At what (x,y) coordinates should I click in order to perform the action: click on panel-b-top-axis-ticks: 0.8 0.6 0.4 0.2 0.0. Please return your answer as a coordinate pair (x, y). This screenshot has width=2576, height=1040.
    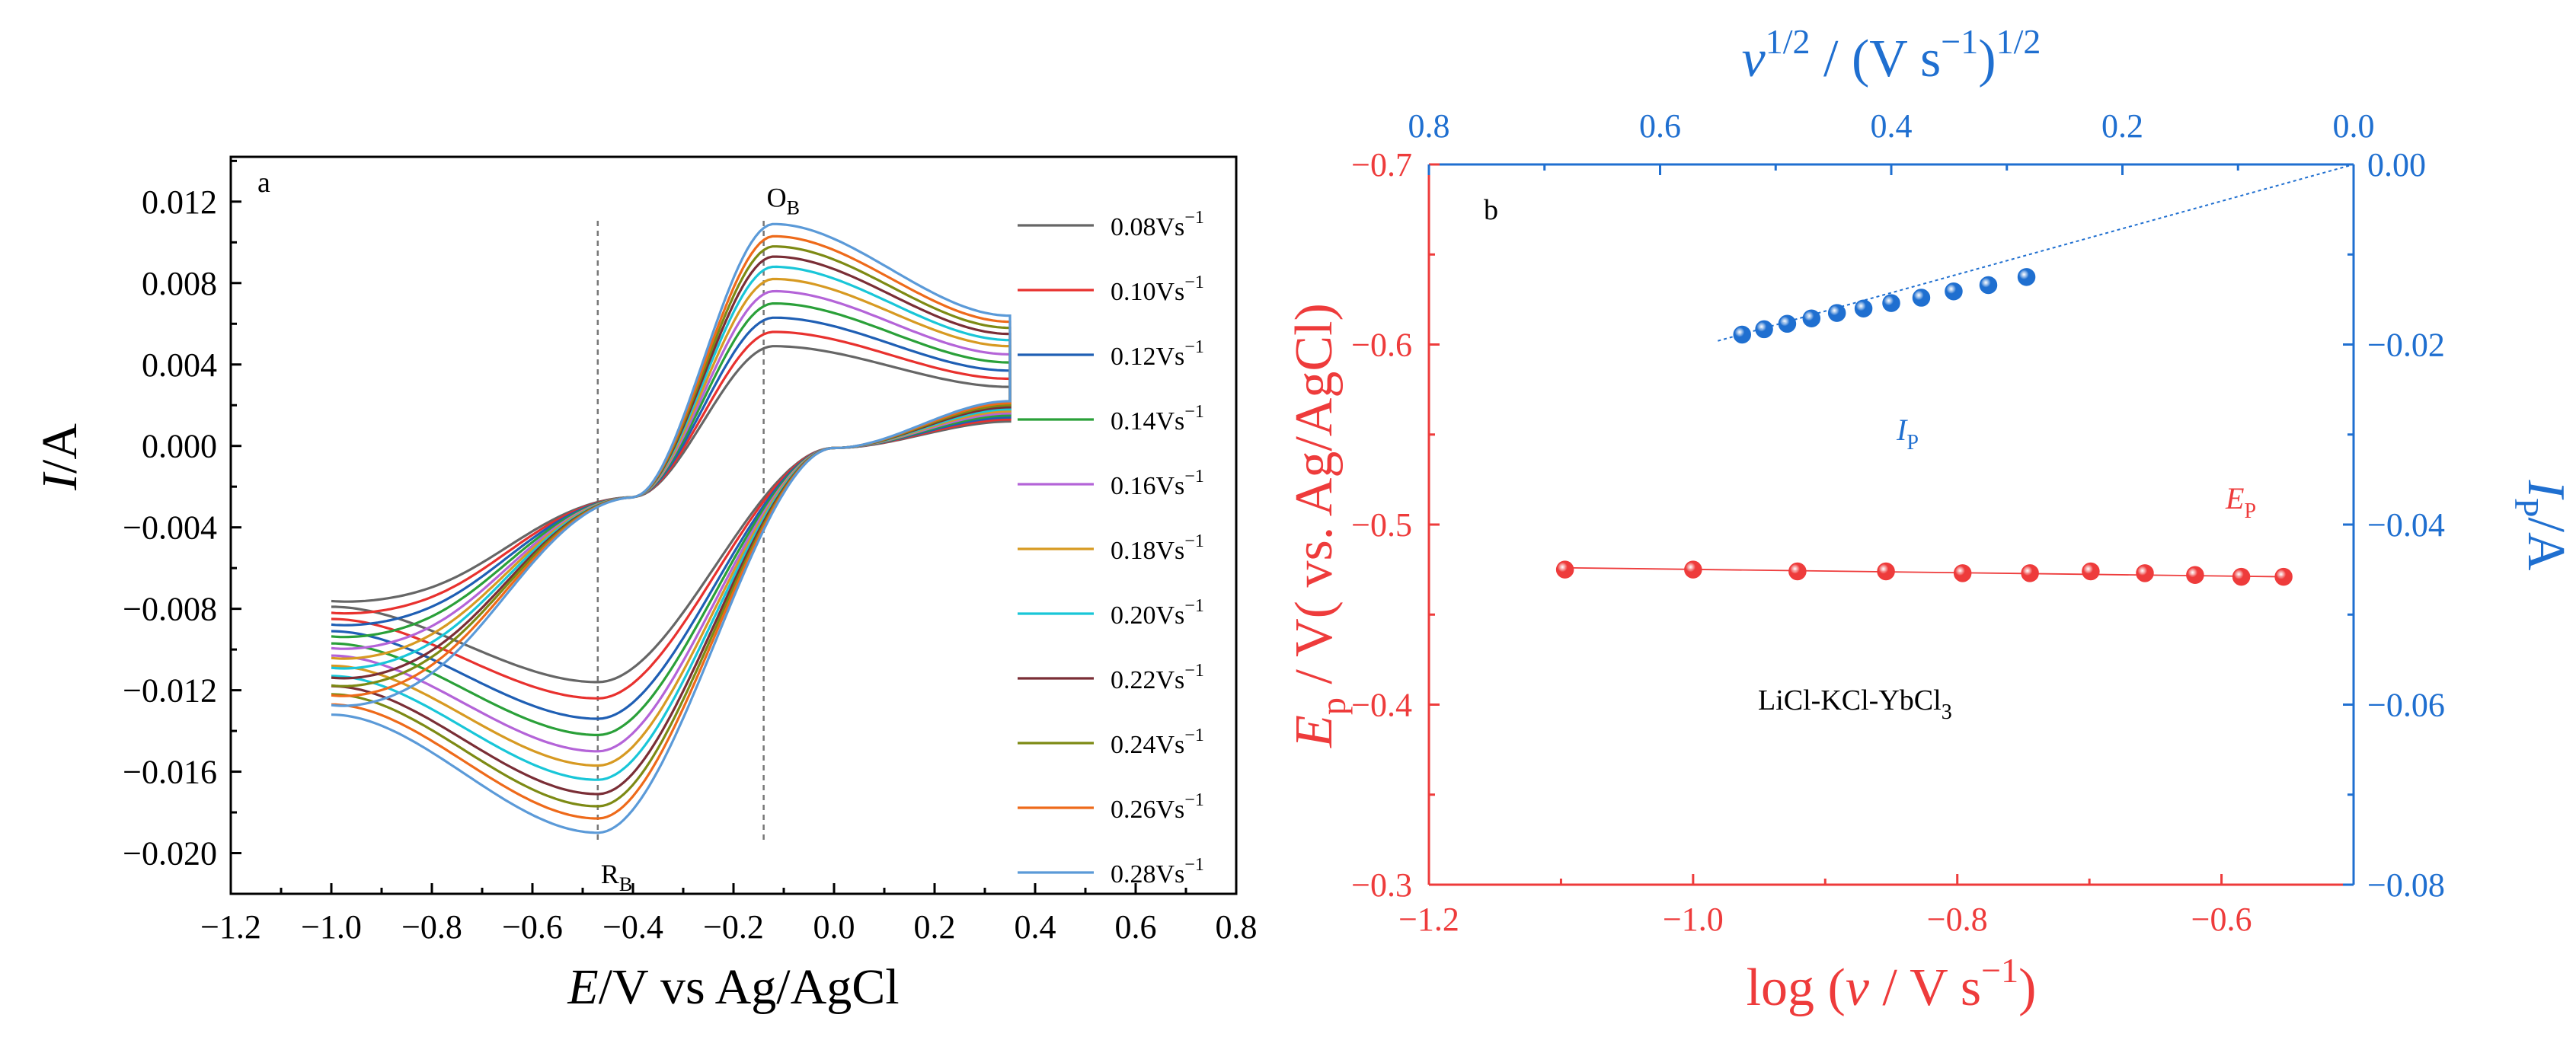
    Looking at the image, I should click on (1891, 141).